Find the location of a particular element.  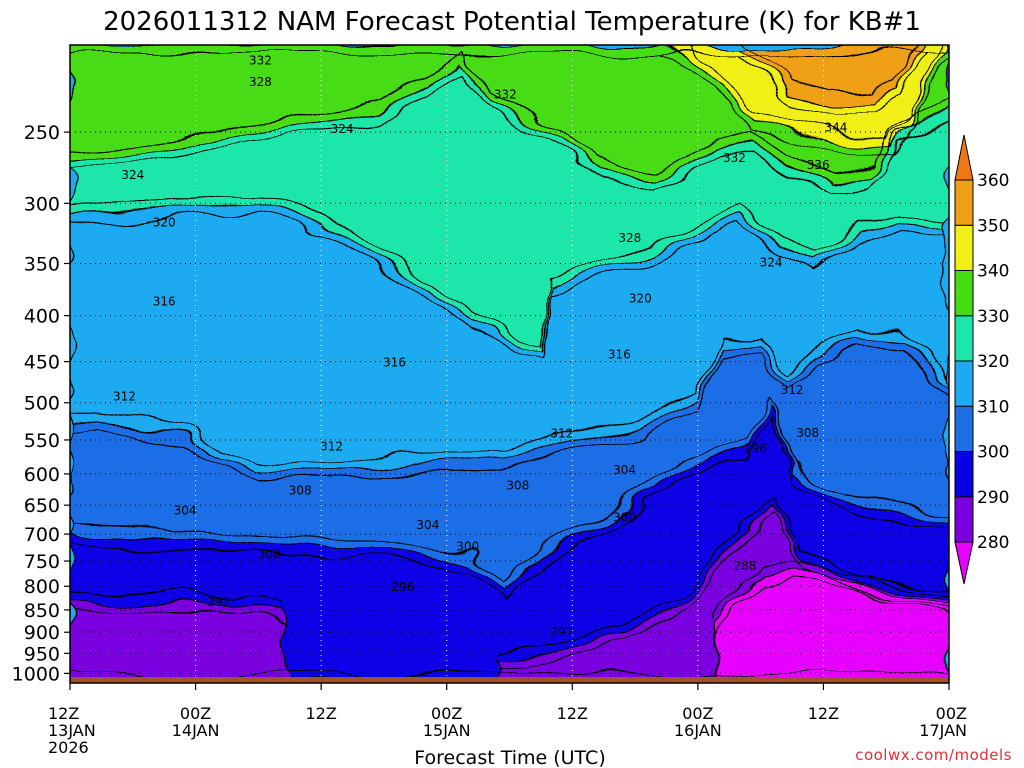

contour-label: 320 is located at coordinates (164, 222).